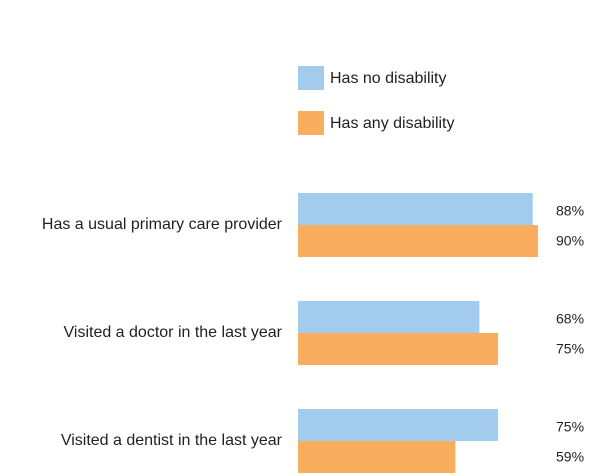 The image size is (601, 476). What do you see at coordinates (172, 440) in the screenshot?
I see `category-label: Visited a dentist in the last year` at bounding box center [172, 440].